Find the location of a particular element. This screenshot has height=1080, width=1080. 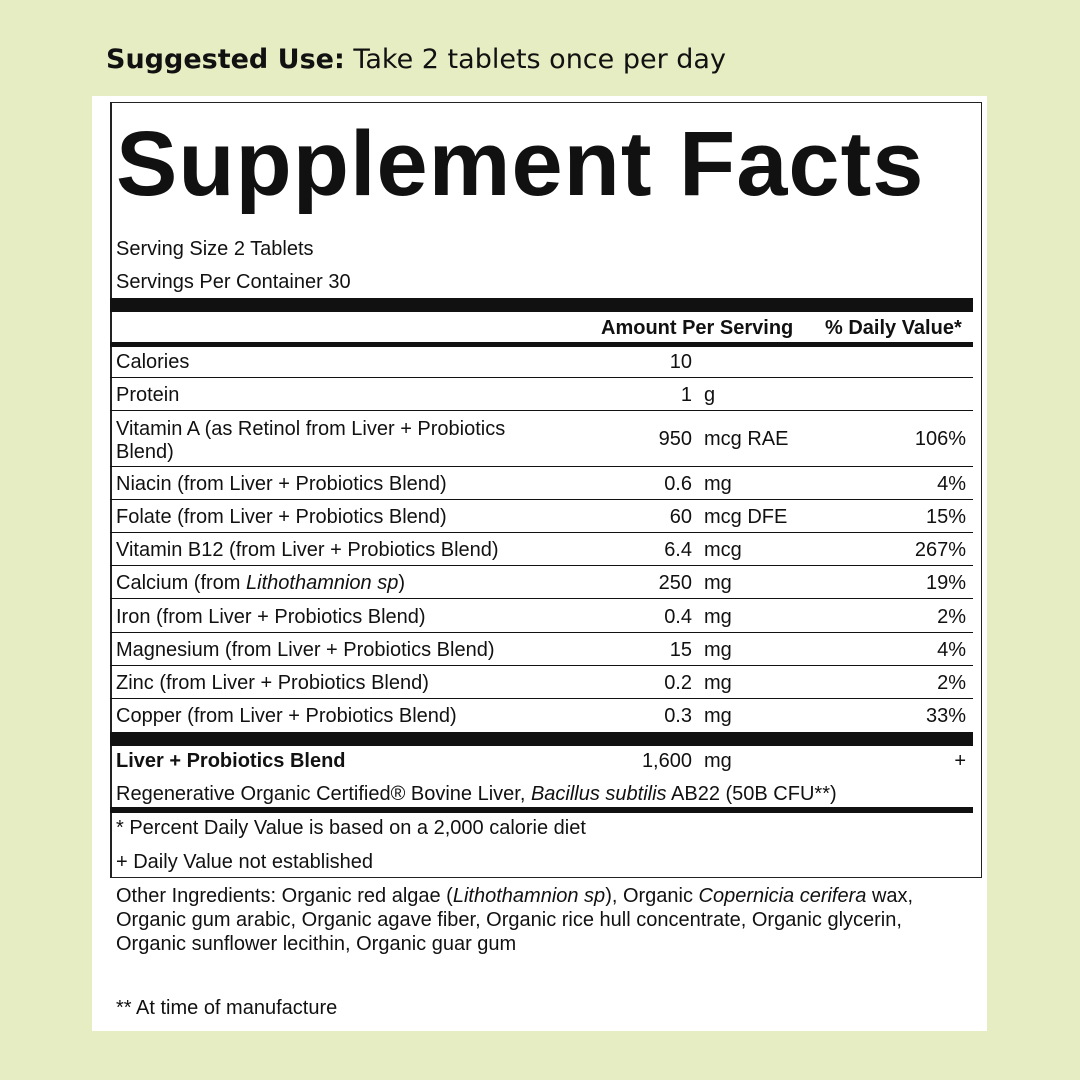

blend-dv: + is located at coordinates (960, 761).